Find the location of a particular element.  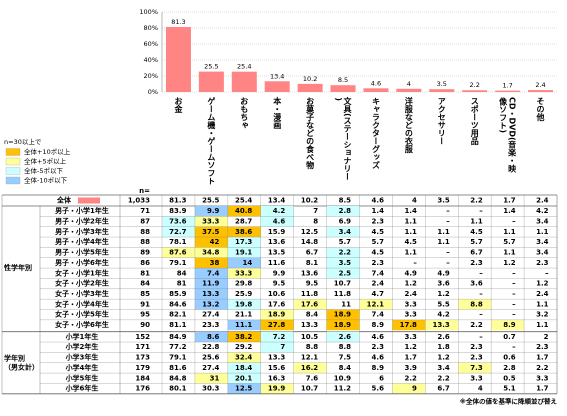

cell-value: 6.7 is located at coordinates (312, 253).